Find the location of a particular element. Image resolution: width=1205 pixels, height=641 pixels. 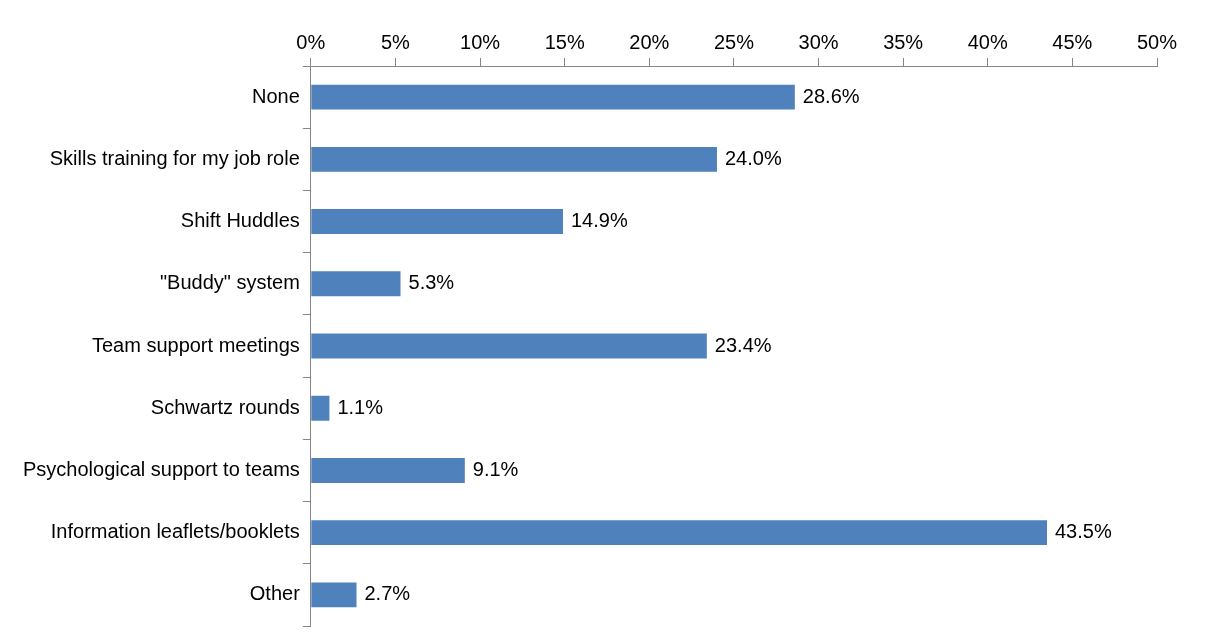

y-tick-label: Psychological support to teams is located at coordinates (161, 468).